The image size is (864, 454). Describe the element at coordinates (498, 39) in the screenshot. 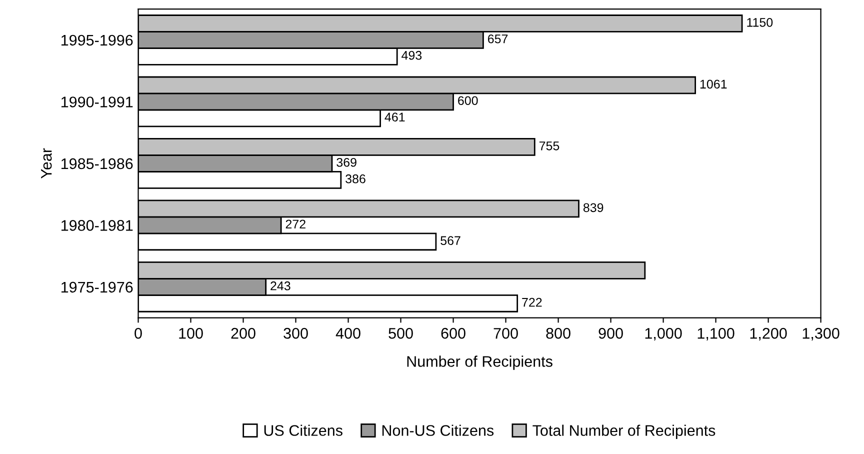

I see `data-label: 657` at that location.